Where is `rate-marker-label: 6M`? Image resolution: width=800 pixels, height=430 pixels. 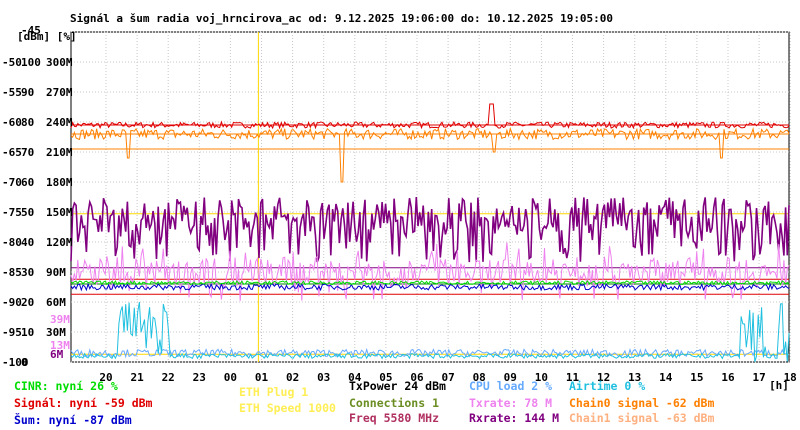 rate-marker-label: 6M is located at coordinates (57, 354).